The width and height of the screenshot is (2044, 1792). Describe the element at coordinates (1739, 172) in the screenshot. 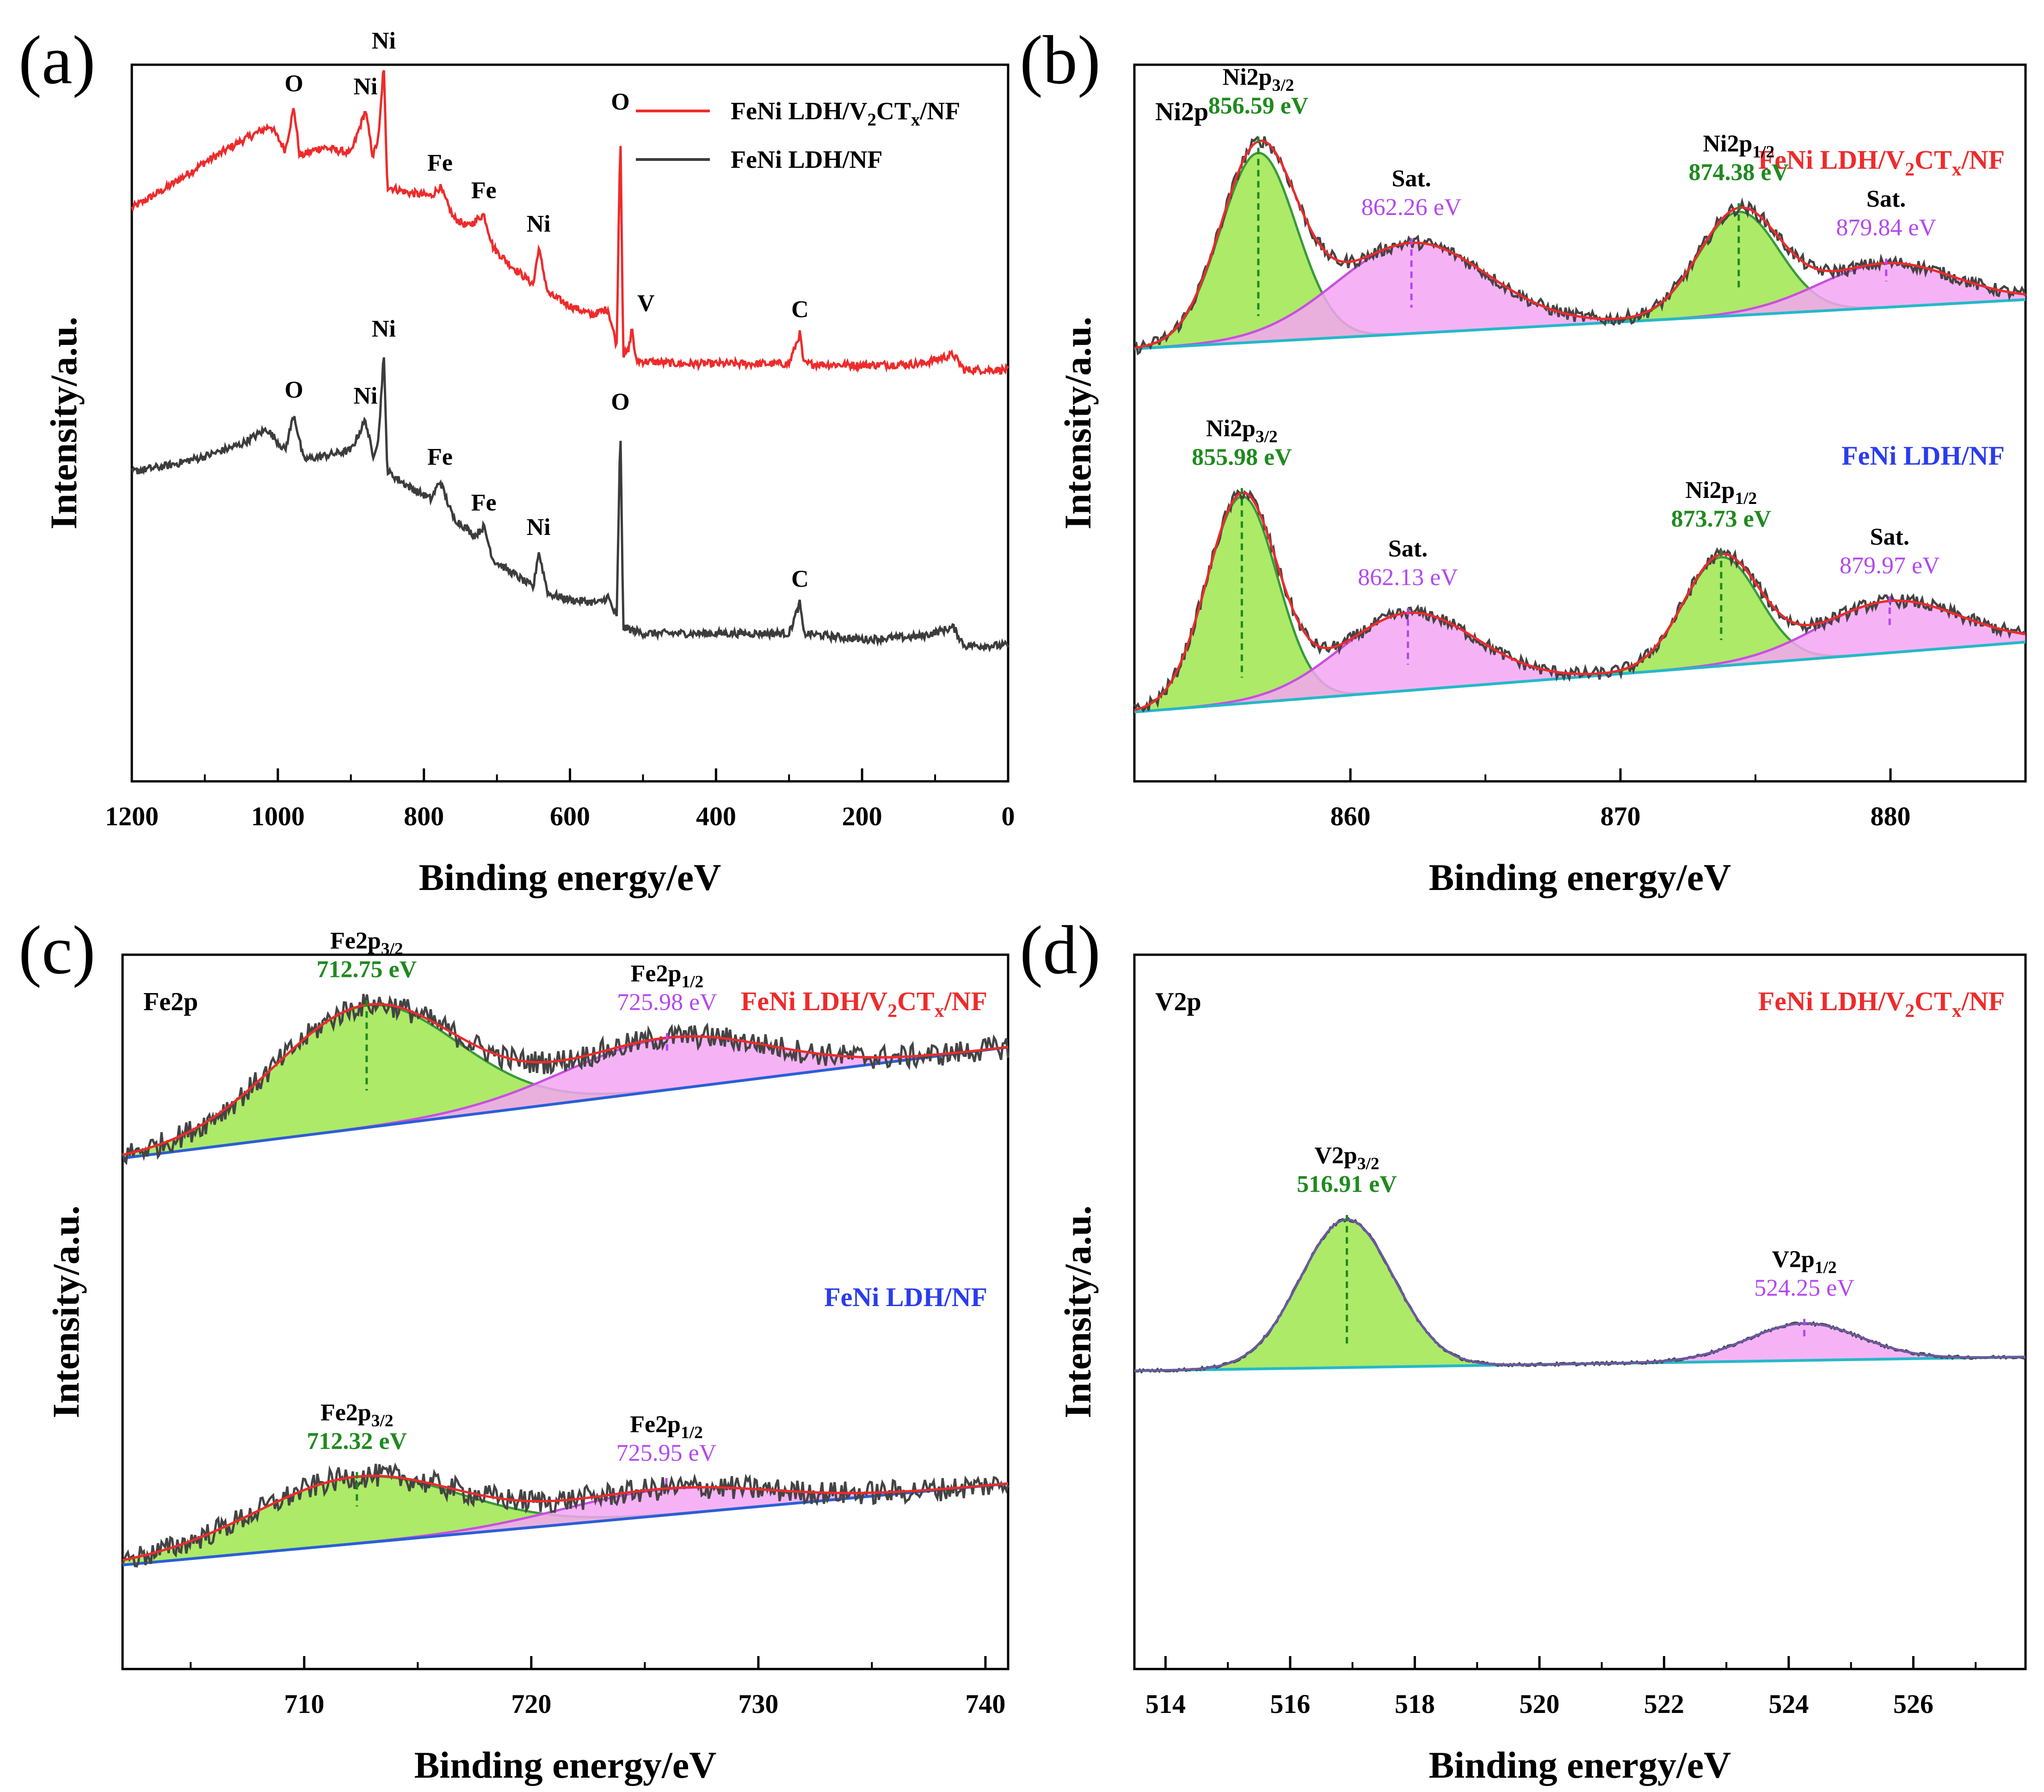

I see `peak-energy: 874.38 eV` at that location.